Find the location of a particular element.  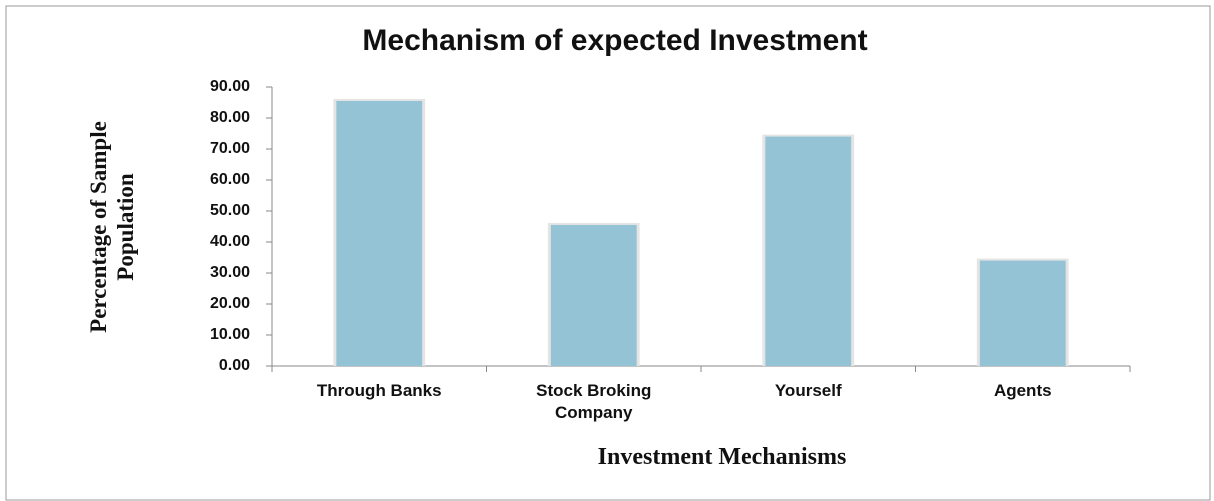

y-tick-label: 40.00 is located at coordinates (230, 241).